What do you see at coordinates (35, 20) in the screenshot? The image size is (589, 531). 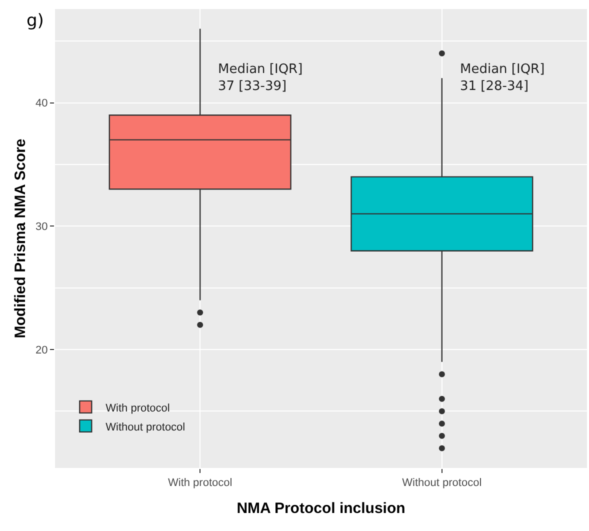 I see `chart-title: g)` at bounding box center [35, 20].